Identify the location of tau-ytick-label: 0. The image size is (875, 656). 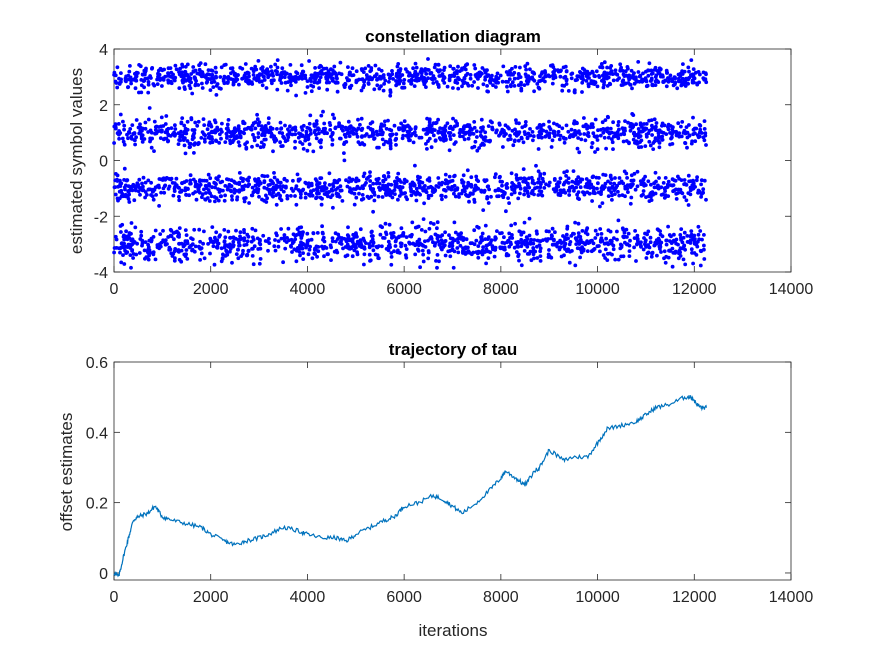
(103, 574).